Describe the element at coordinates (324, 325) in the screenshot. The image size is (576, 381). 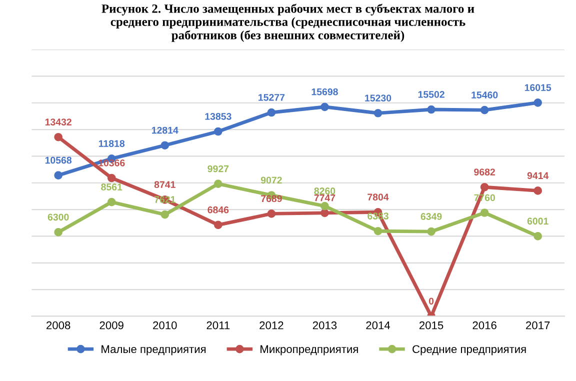
I see `x-tick-label: 2013` at that location.